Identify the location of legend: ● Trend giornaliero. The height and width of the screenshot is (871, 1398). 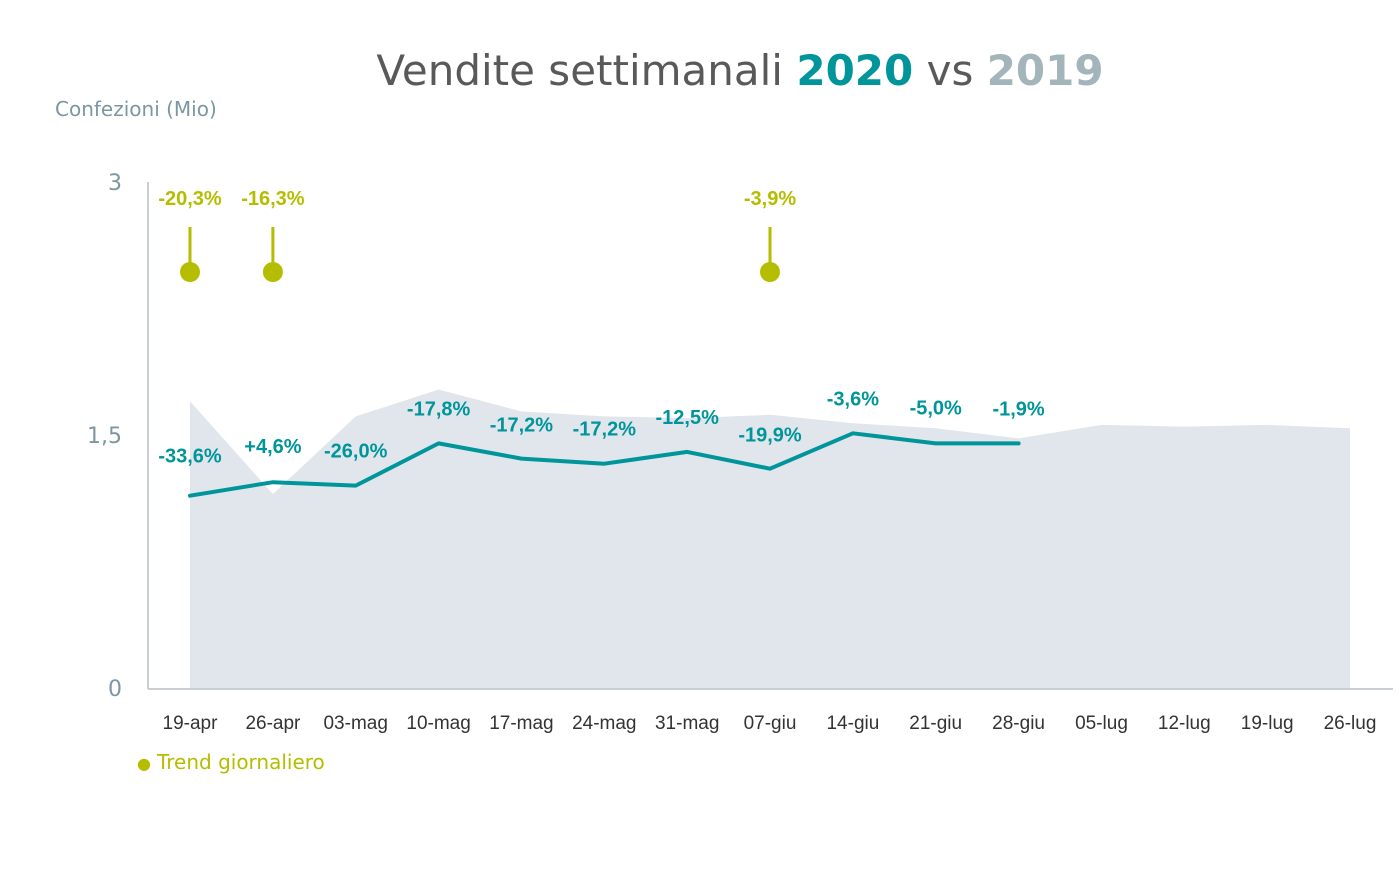
(231, 762).